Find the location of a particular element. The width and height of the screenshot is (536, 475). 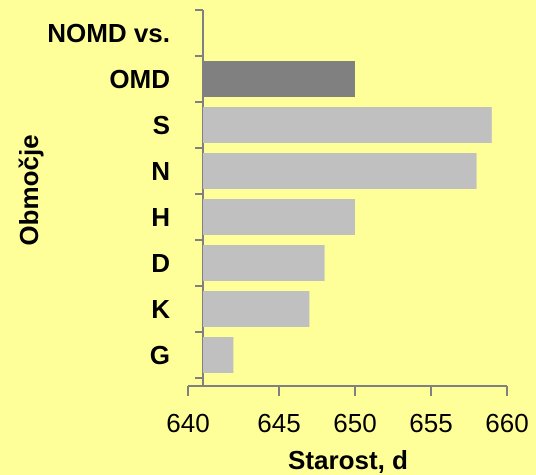

category-label: H is located at coordinates (160, 217).